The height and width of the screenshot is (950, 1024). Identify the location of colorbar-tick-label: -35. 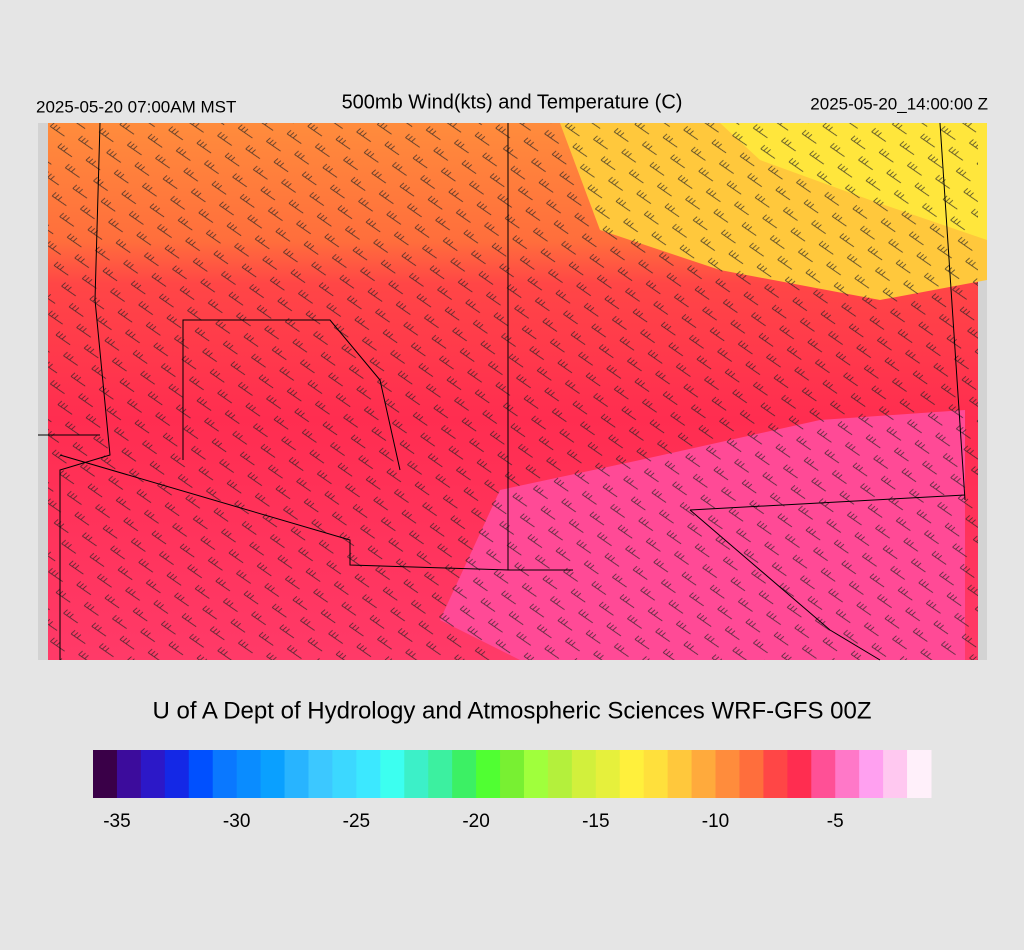
(116, 821).